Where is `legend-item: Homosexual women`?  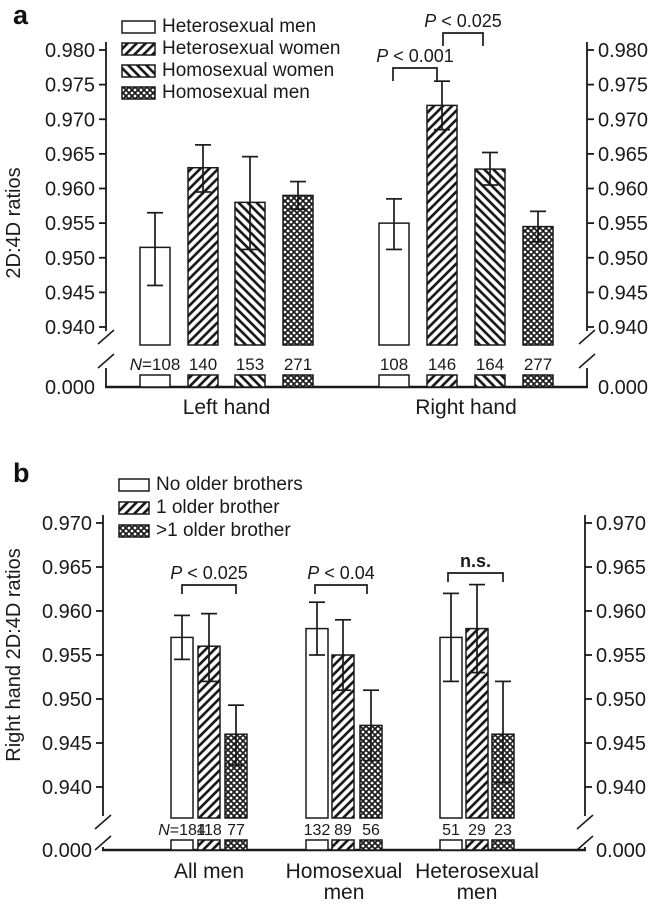 legend-item: Homosexual women is located at coordinates (227, 70).